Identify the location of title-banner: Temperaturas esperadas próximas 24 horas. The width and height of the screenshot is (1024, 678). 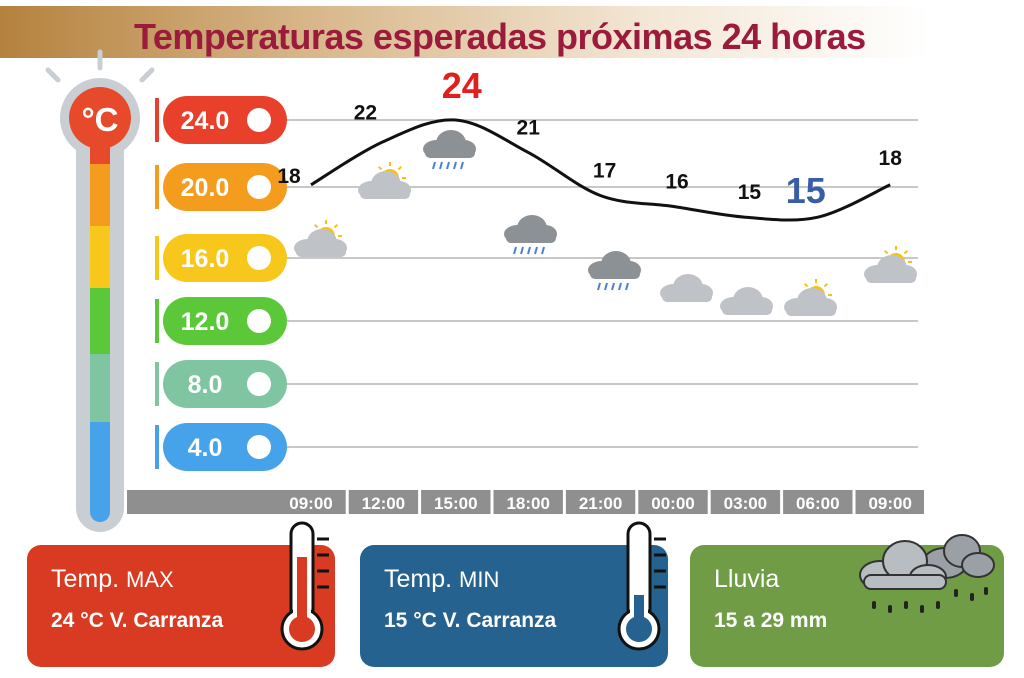
(465, 32).